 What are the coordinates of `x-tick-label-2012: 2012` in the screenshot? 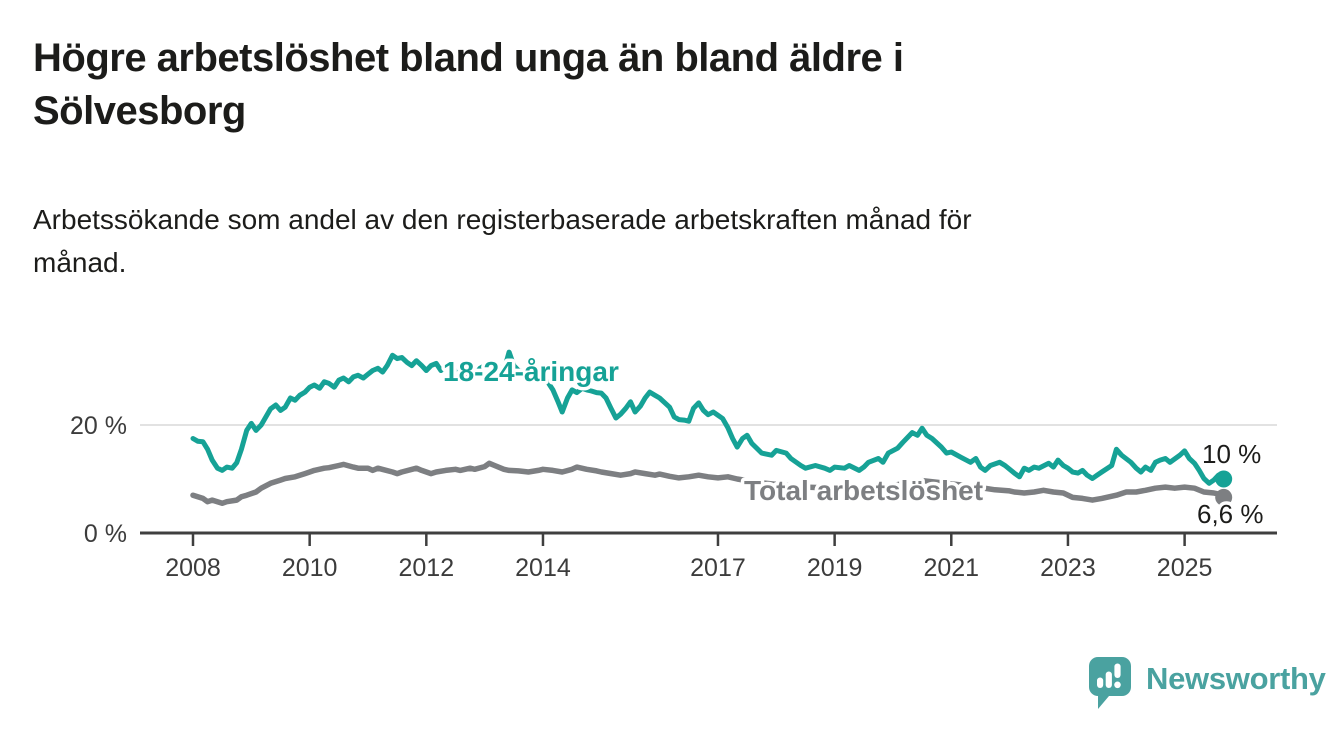 It's located at (427, 568).